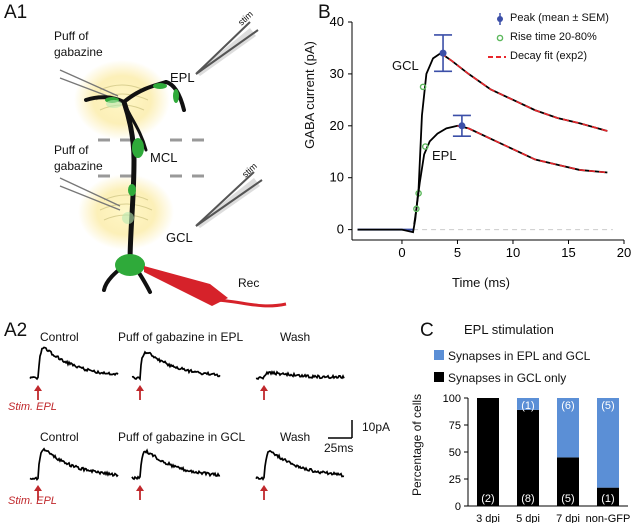 The height and width of the screenshot is (523, 640). What do you see at coordinates (528, 518) in the screenshot?
I see `c-category-label: 5 dpi` at bounding box center [528, 518].